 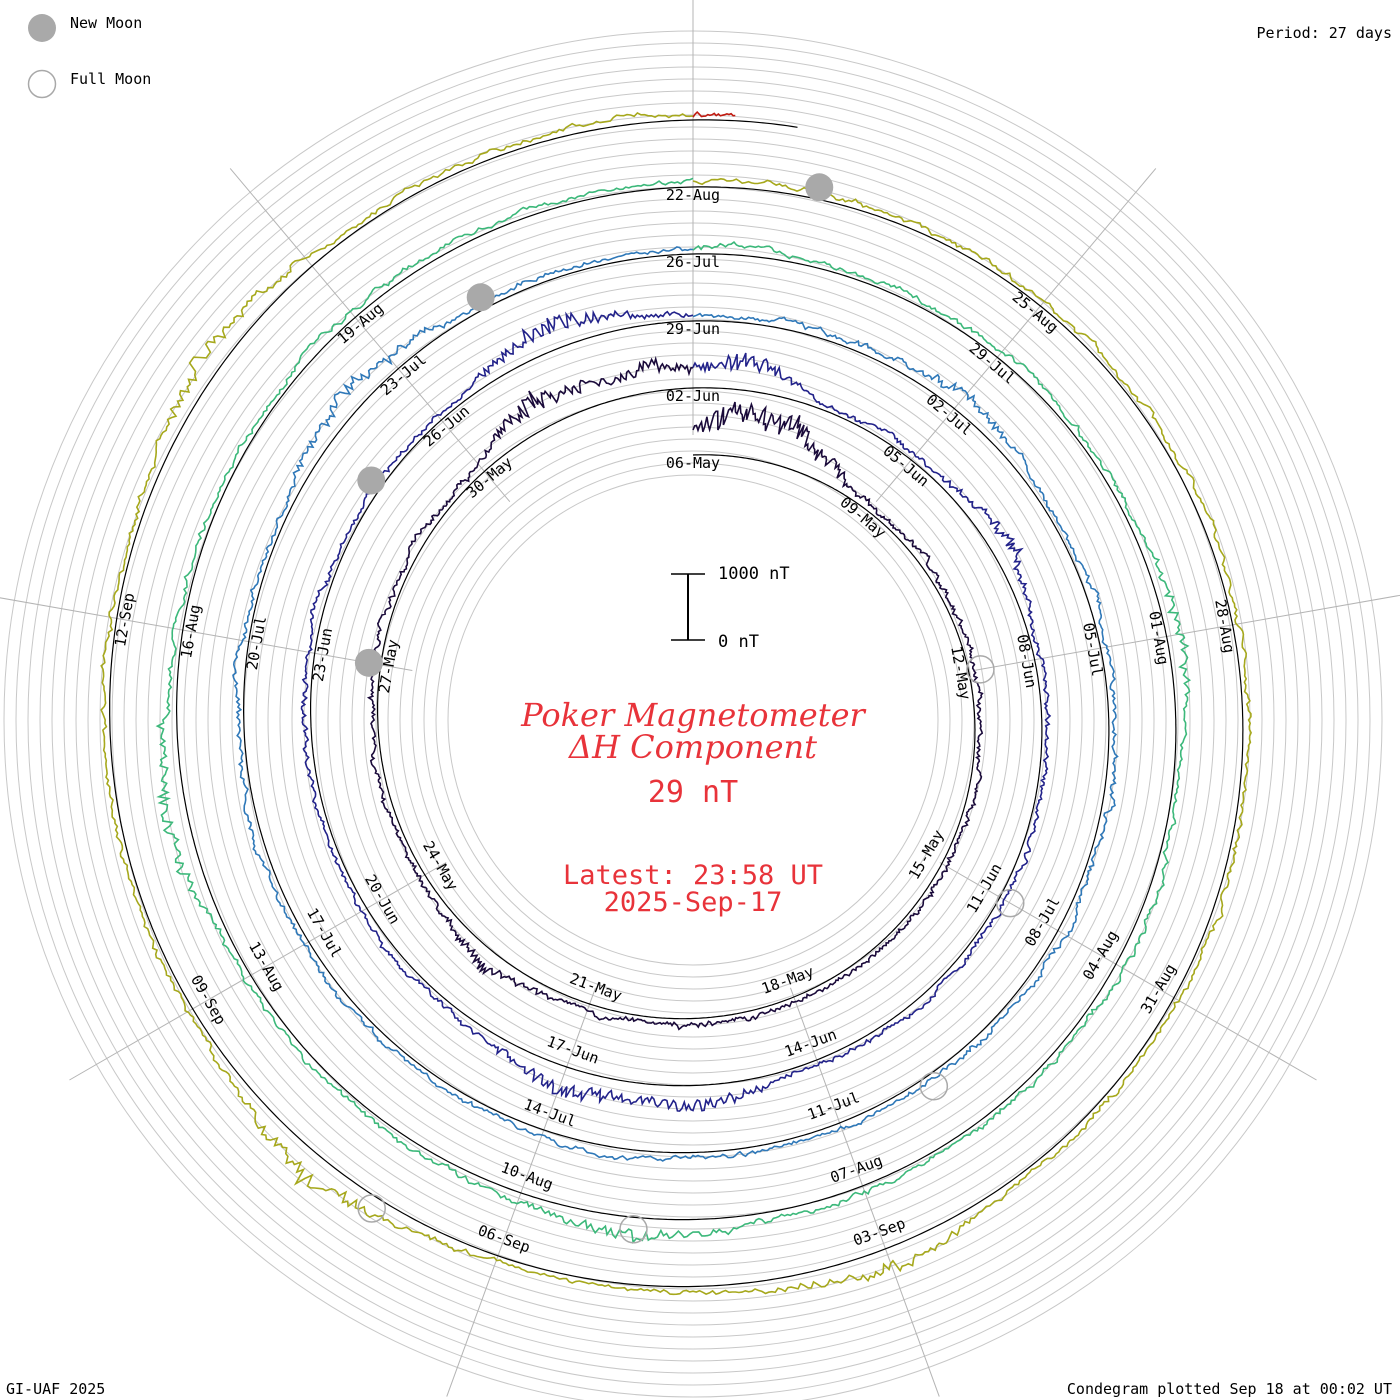 I want to click on date-label: 18-May, so click(x=787, y=979).